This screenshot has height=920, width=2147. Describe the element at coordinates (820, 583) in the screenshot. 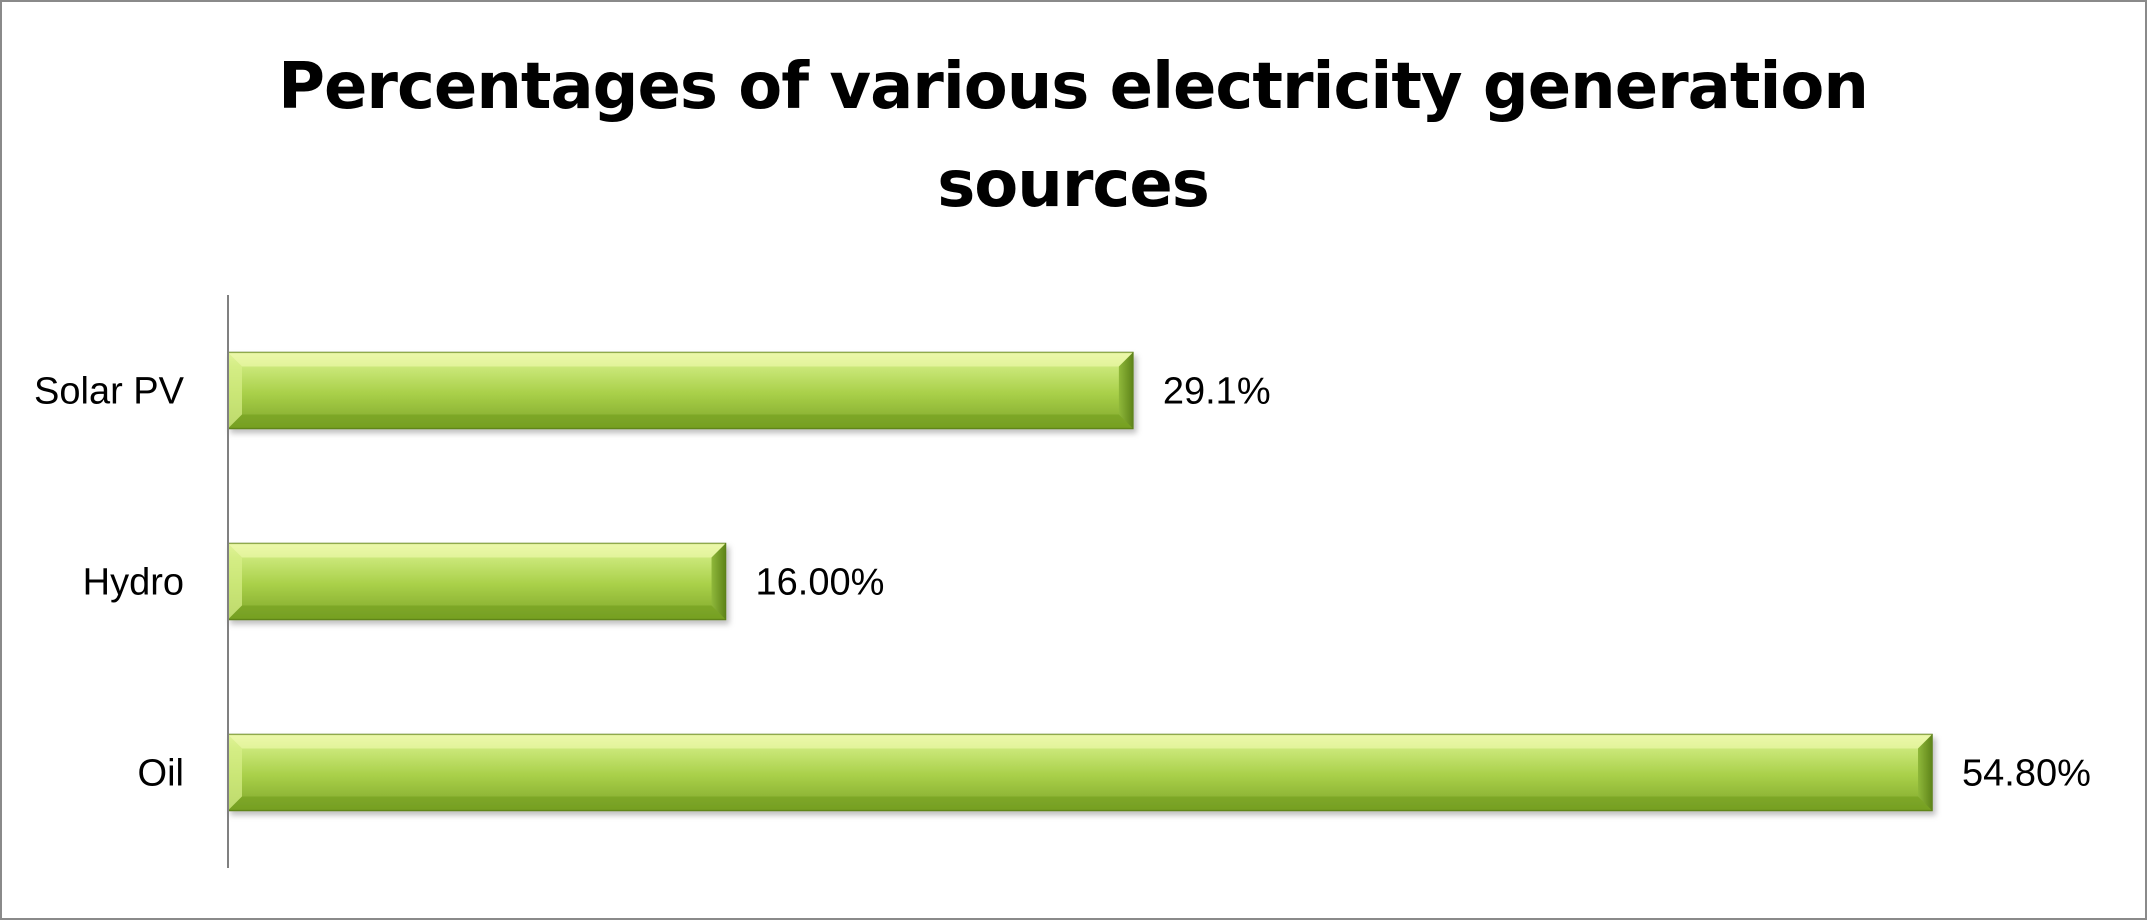

I see `value-label-hydro: 16.00%` at that location.